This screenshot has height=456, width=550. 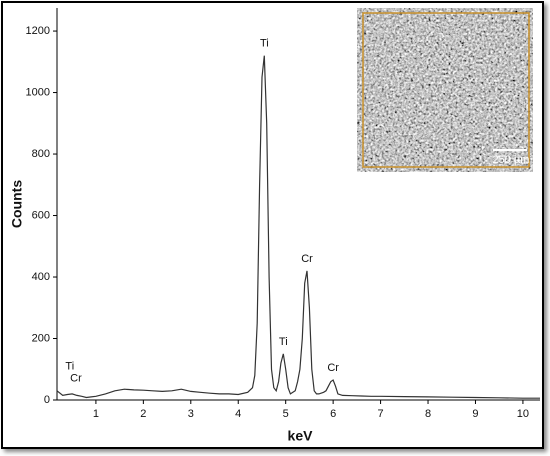 What do you see at coordinates (428, 414) in the screenshot?
I see `x-tick-label: 8` at bounding box center [428, 414].